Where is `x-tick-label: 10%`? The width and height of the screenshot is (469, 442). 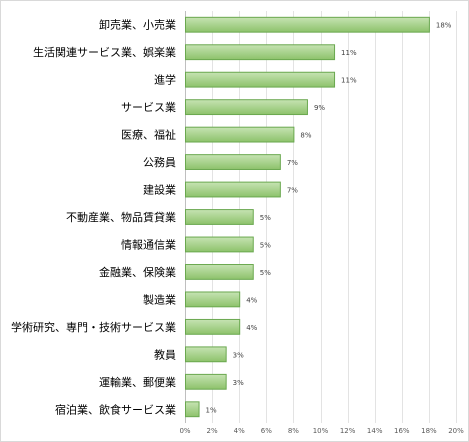 x-tick-label: 10% is located at coordinates (321, 431).